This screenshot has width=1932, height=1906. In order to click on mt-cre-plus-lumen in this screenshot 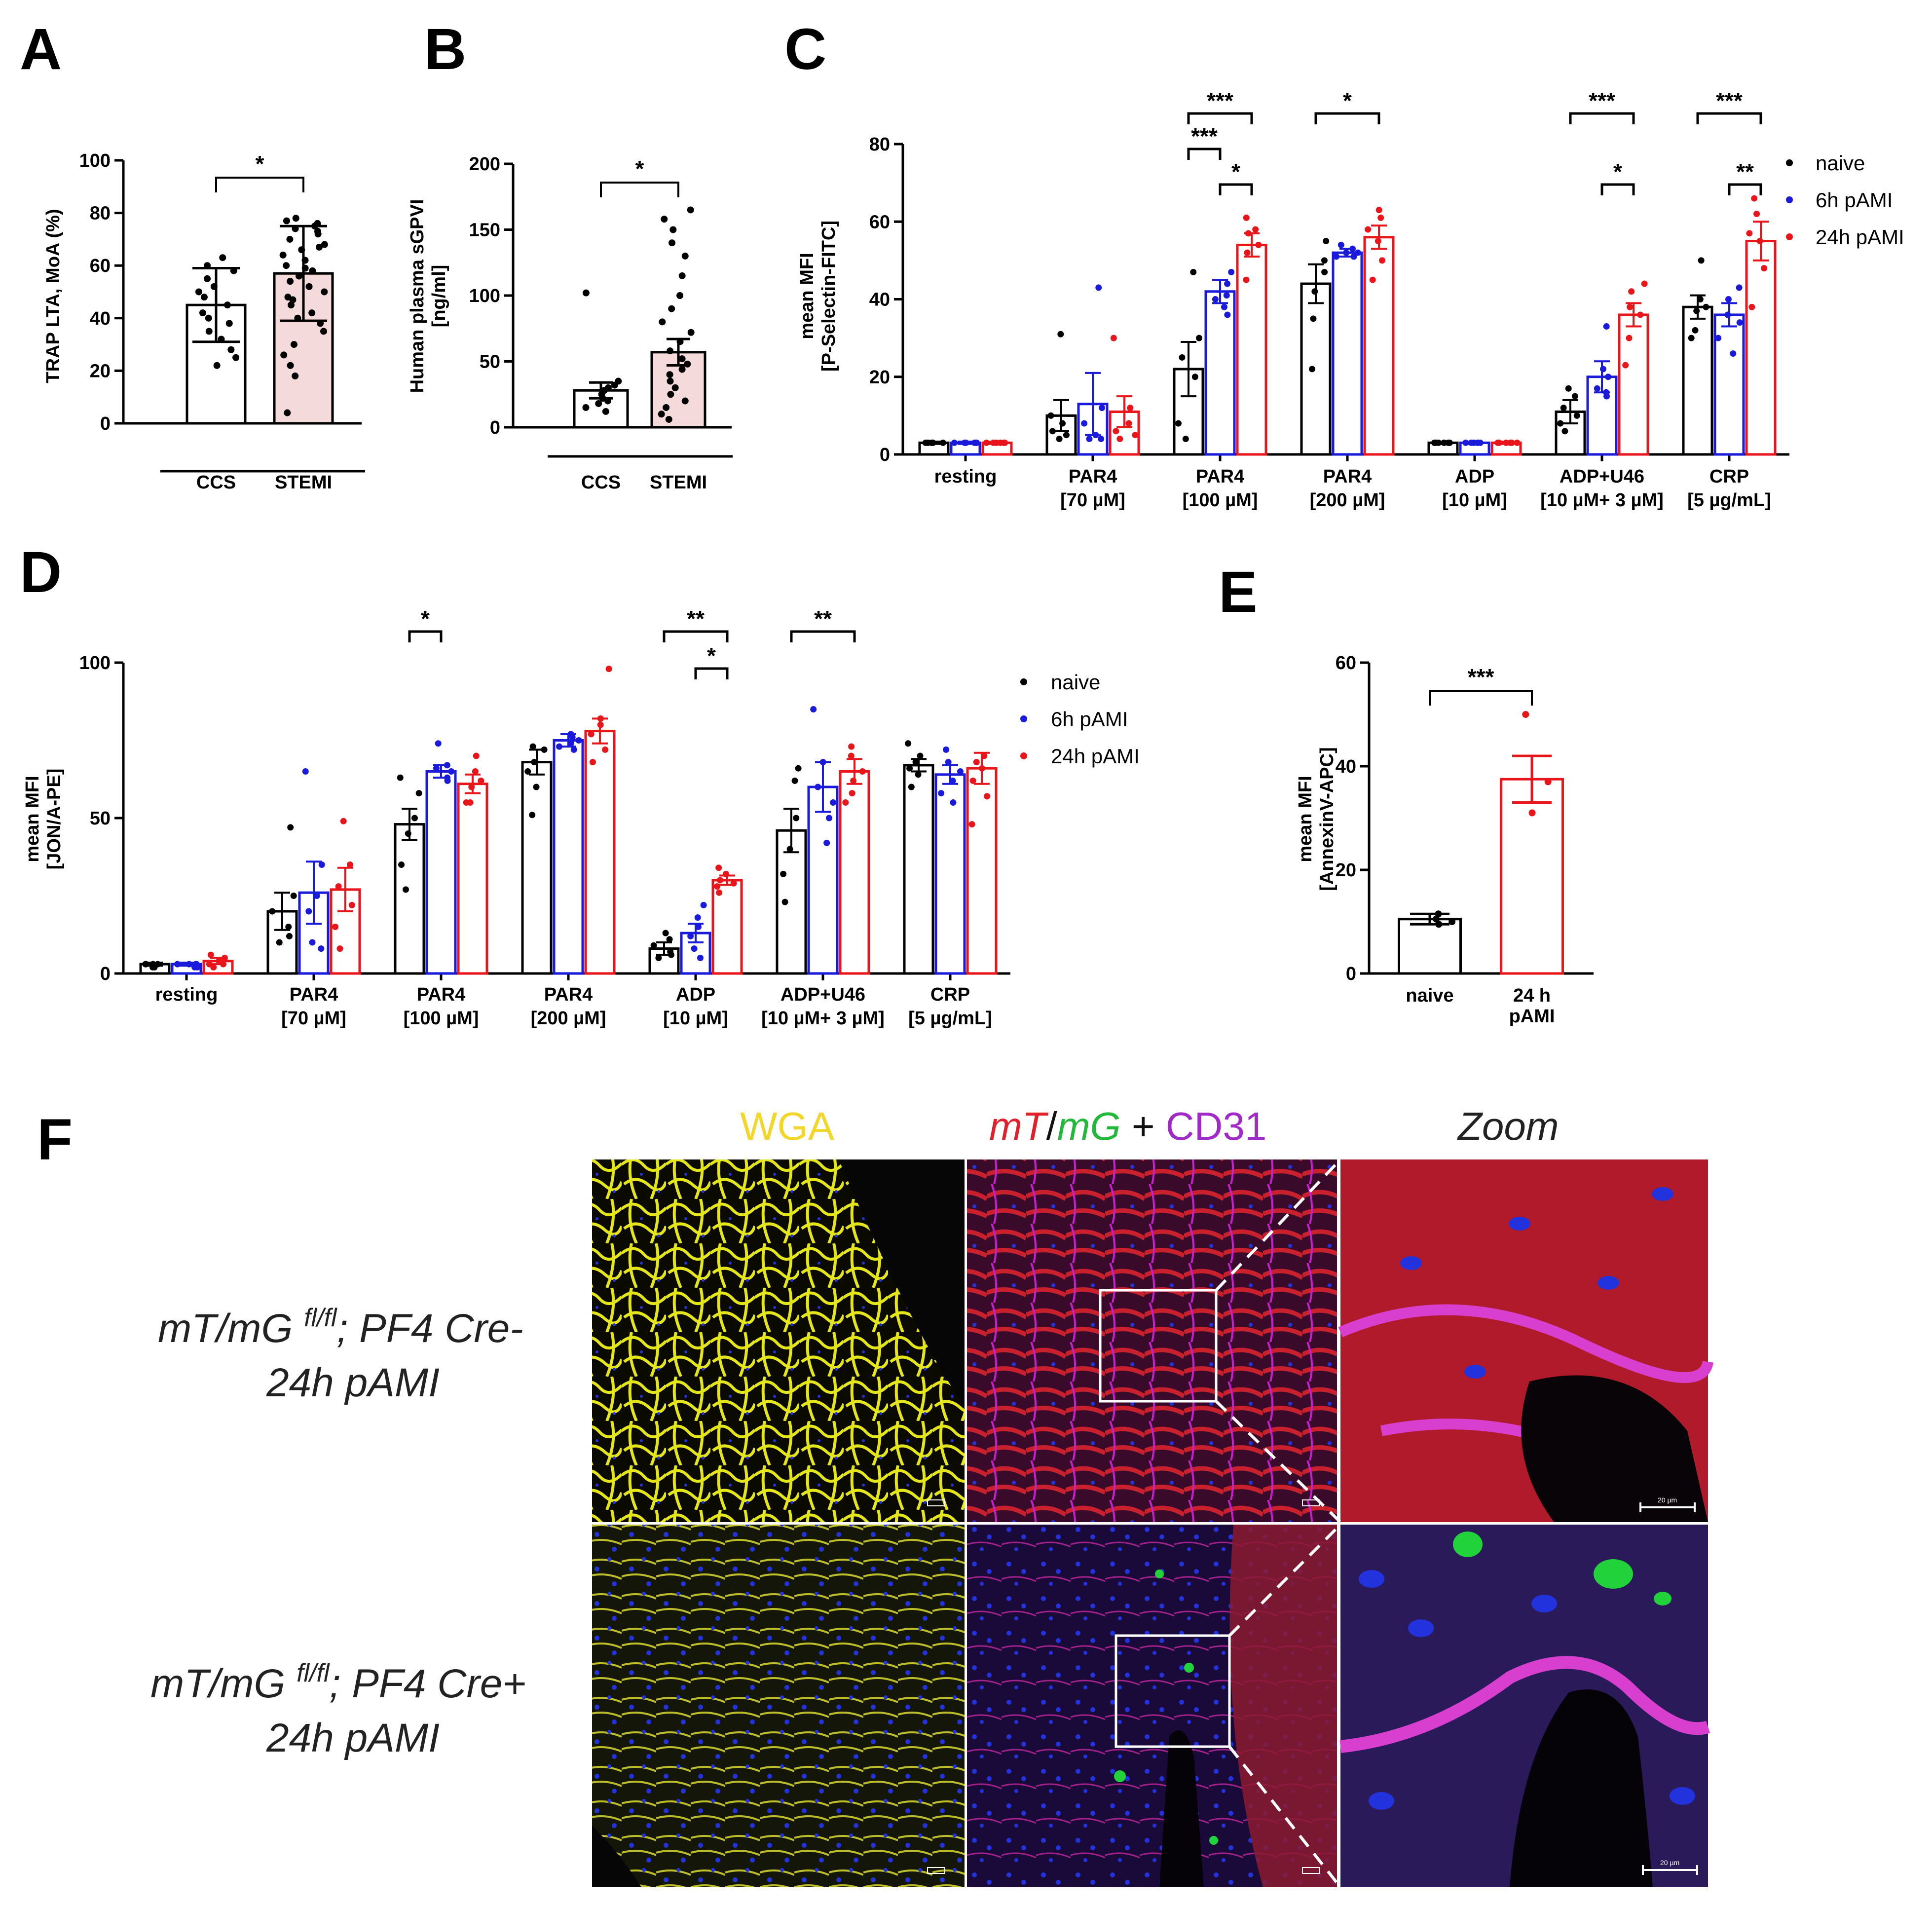, I will do `click(1181, 1808)`.